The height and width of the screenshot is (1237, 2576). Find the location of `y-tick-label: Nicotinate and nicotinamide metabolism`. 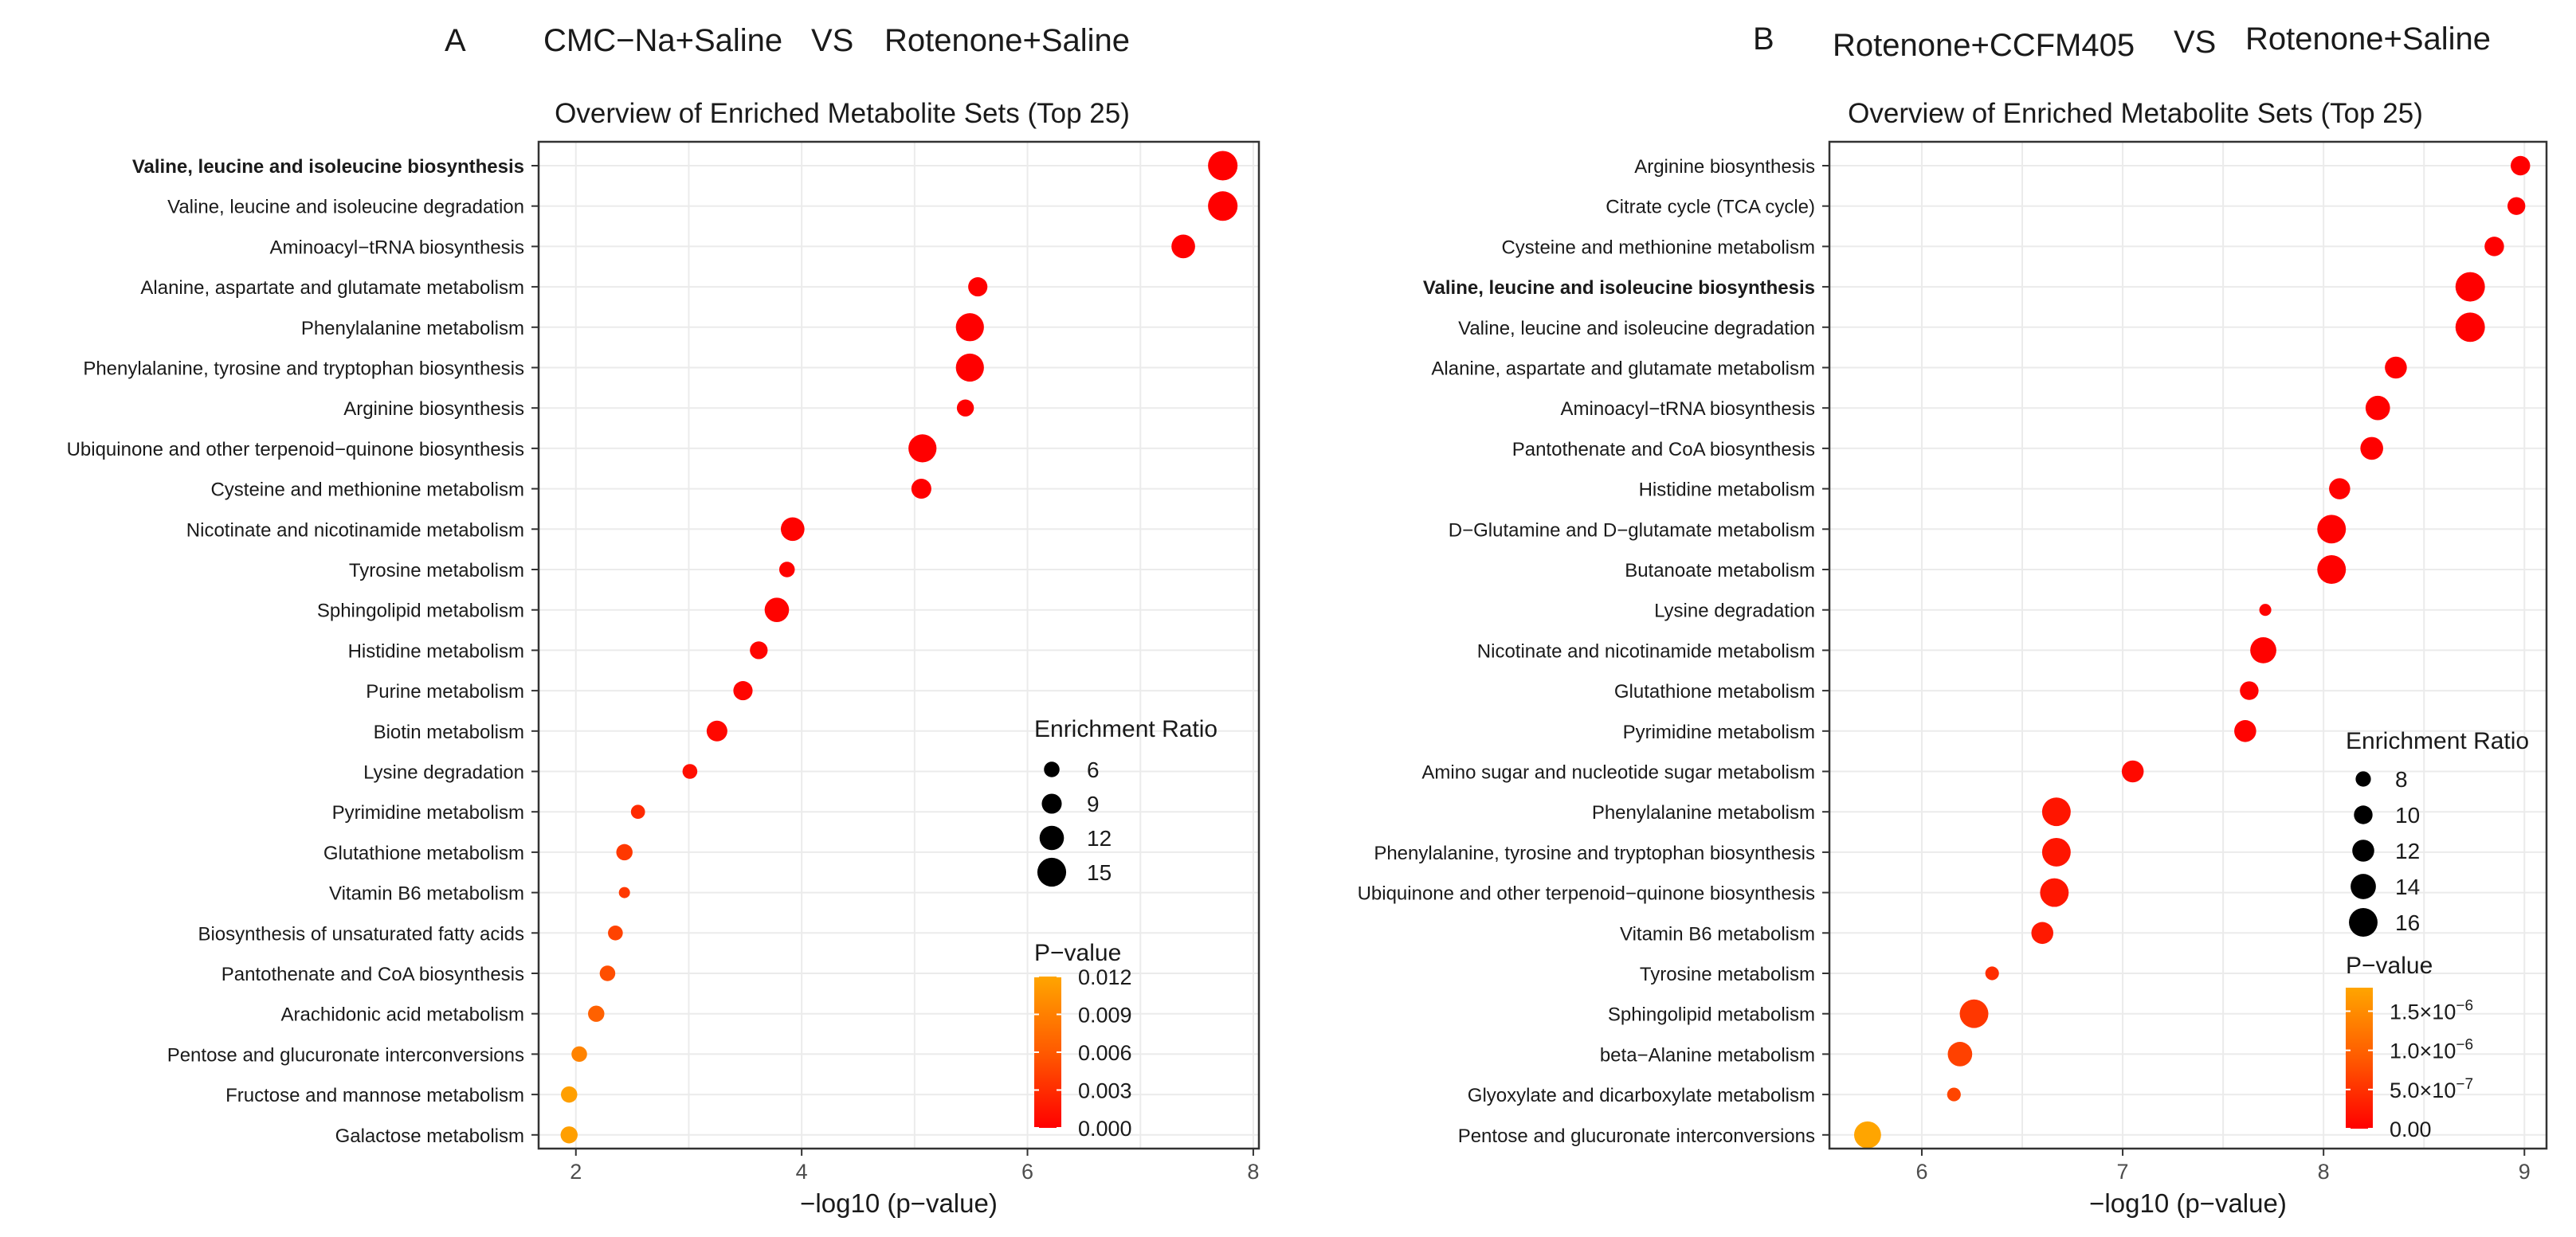

y-tick-label: Nicotinate and nicotinamide metabolism is located at coordinates (1646, 651).